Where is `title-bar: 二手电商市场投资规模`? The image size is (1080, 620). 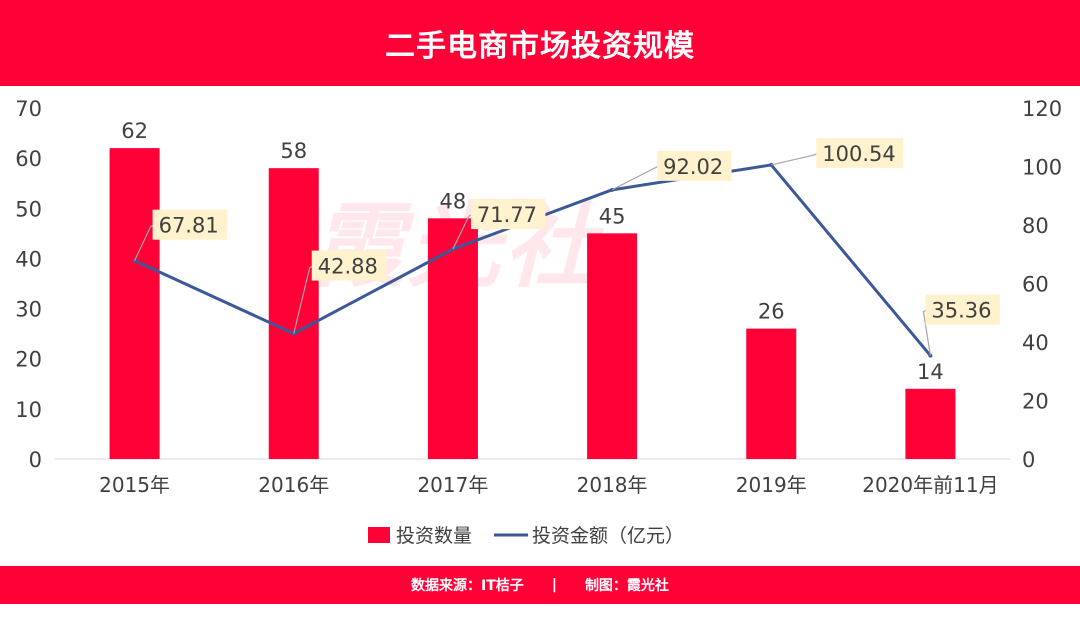 title-bar: 二手电商市场投资规模 is located at coordinates (540, 43).